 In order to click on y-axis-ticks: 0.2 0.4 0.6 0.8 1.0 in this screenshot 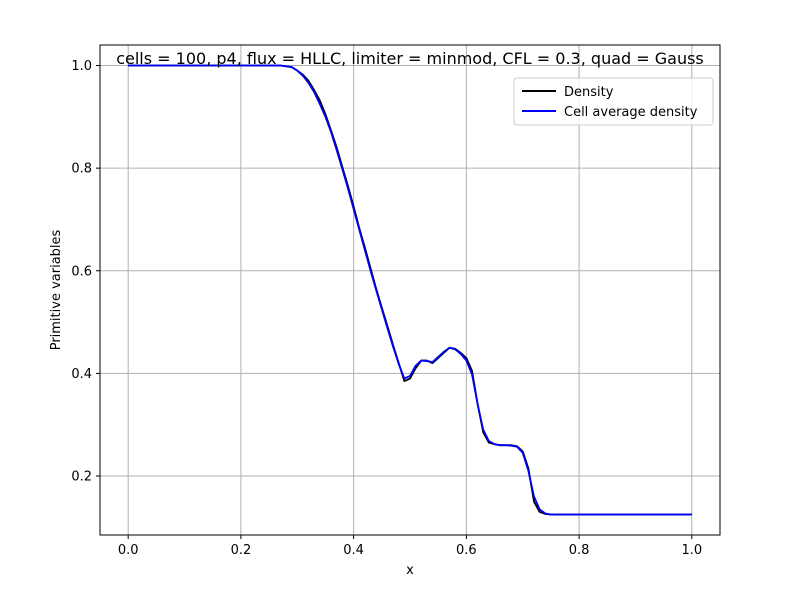, I will do `click(85, 271)`.